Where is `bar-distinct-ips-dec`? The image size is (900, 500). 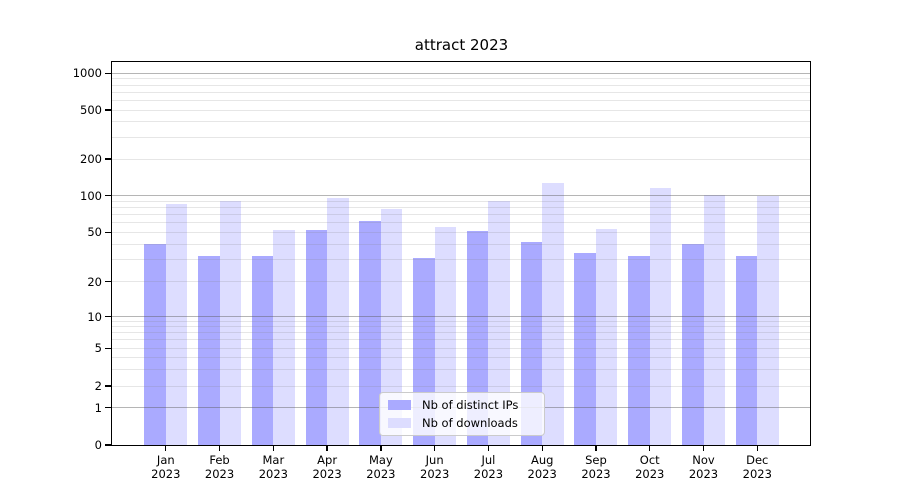
bar-distinct-ips-dec is located at coordinates (746, 350).